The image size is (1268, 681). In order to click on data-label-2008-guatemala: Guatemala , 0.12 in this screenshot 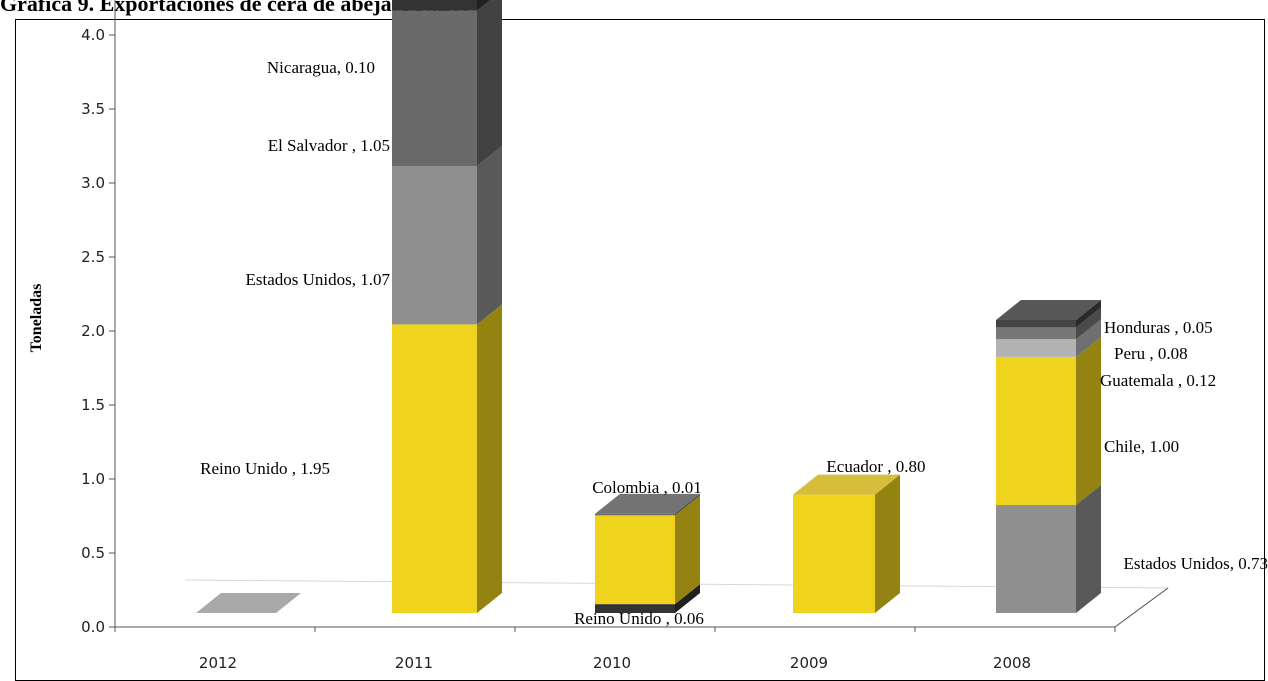, I will do `click(1158, 380)`.